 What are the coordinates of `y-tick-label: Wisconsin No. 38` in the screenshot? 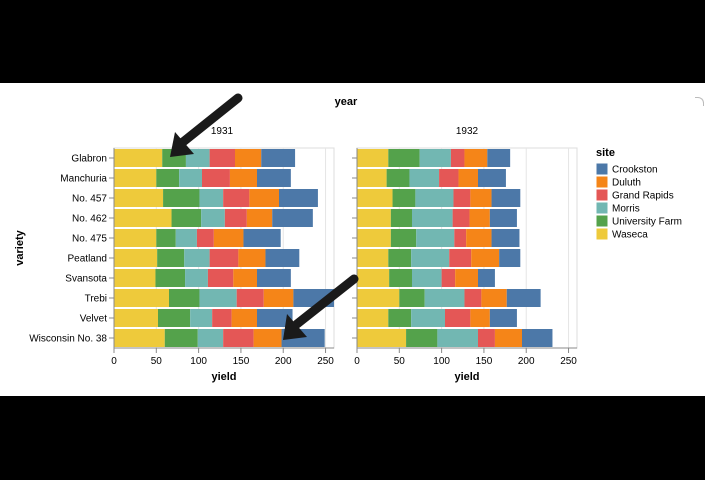 It's located at (68, 339).